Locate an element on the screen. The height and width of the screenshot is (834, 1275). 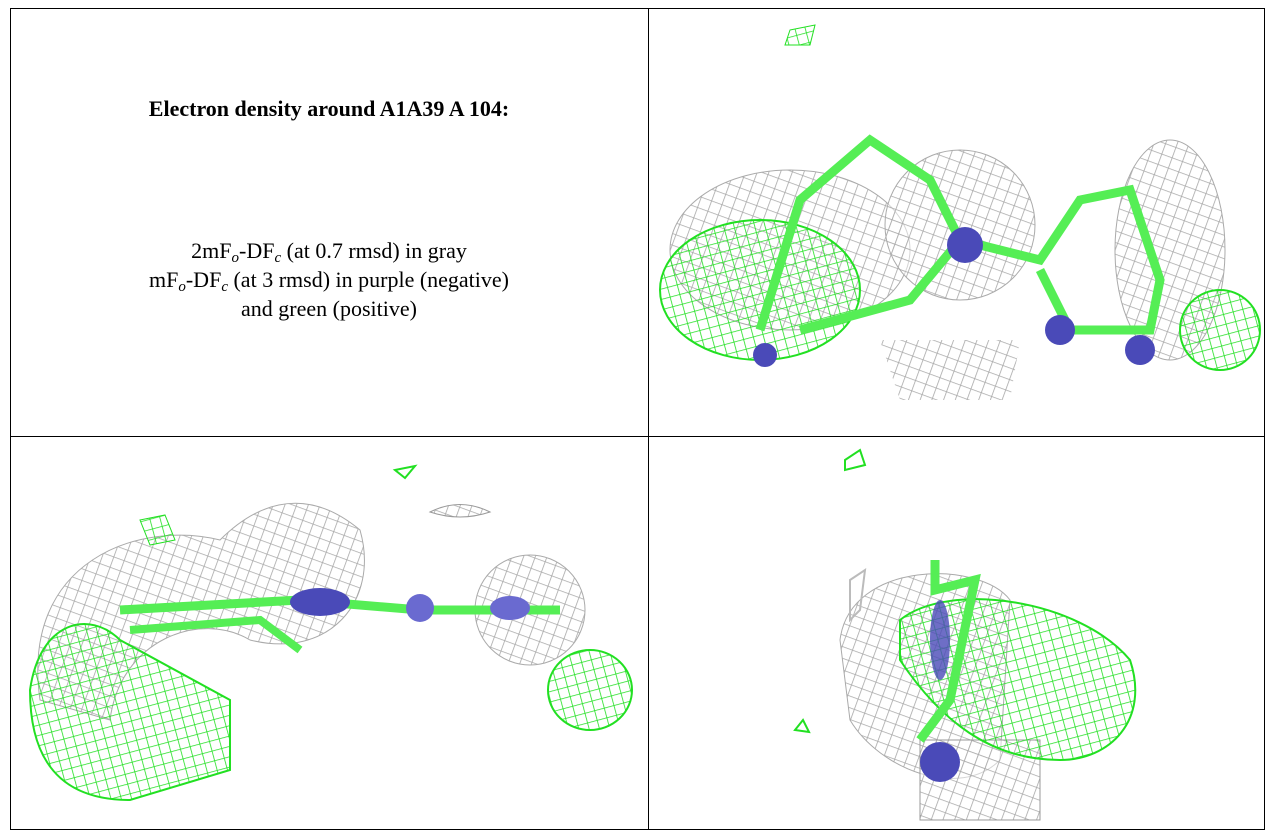
text-run: and green (positive) is located at coordinates (329, 308).